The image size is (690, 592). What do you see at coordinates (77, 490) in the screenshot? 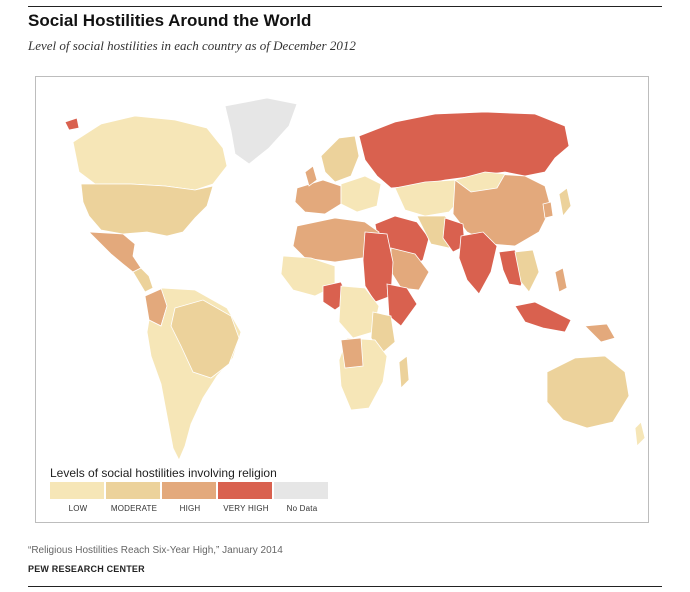
I see `legend-swatch-low` at bounding box center [77, 490].